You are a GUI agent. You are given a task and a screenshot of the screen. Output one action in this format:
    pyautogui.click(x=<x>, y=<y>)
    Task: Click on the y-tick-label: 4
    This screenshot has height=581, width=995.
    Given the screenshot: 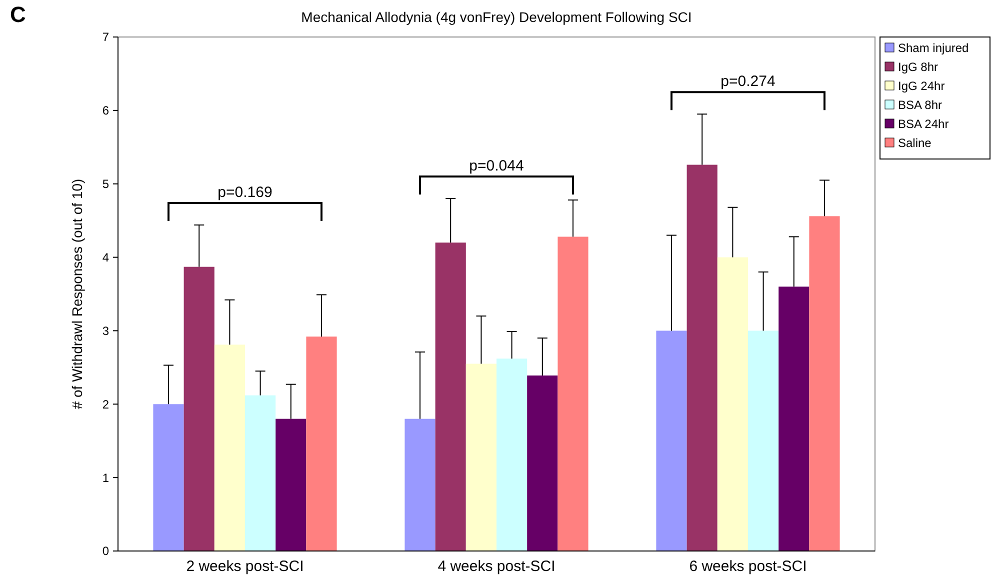 What is the action you would take?
    pyautogui.click(x=106, y=257)
    